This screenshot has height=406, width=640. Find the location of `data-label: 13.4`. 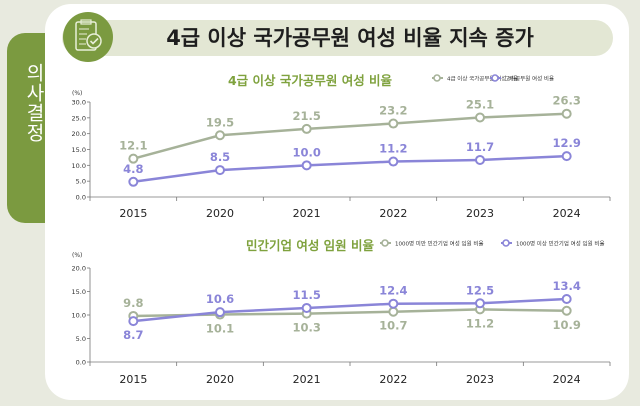

data-label: 13.4 is located at coordinates (566, 286).